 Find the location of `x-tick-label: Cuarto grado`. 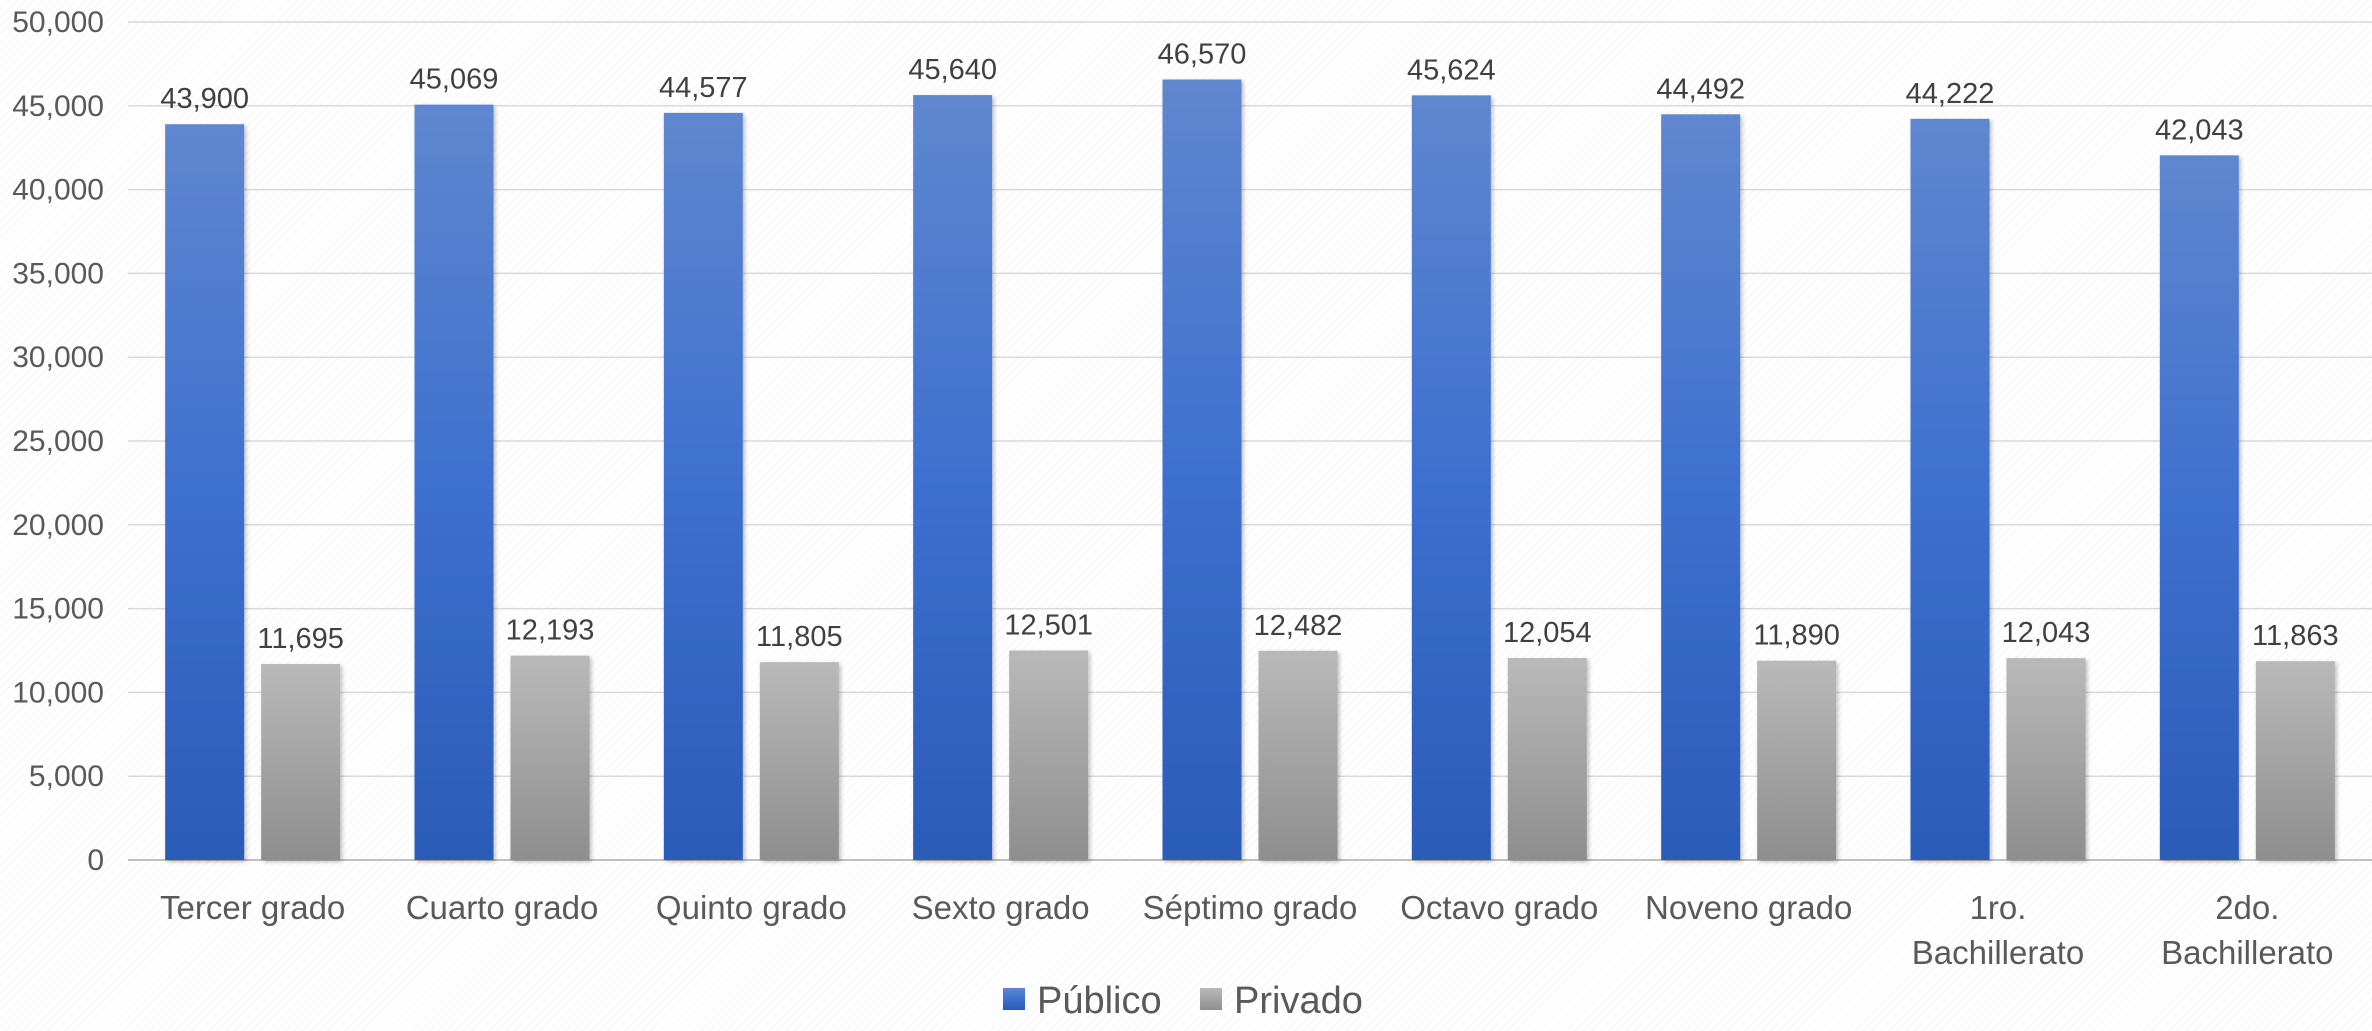

x-tick-label: Cuarto grado is located at coordinates (502, 907).